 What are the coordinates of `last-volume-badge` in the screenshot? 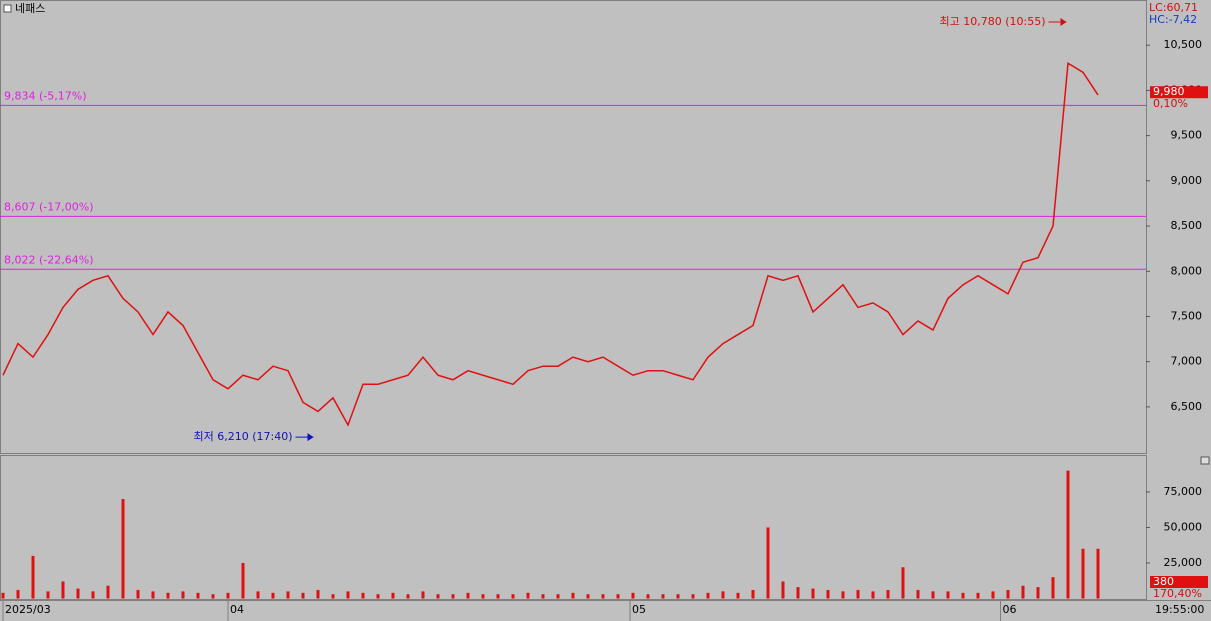 It's located at (1179, 582).